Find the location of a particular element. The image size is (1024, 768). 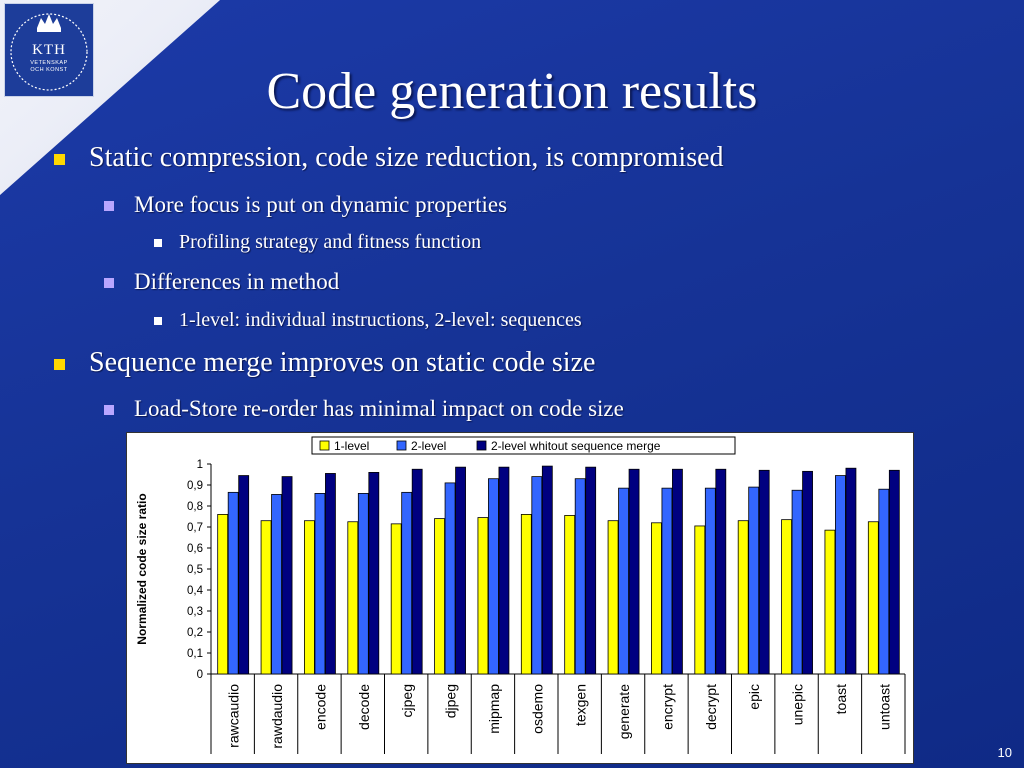

logo-text: KTH is located at coordinates (49, 50).